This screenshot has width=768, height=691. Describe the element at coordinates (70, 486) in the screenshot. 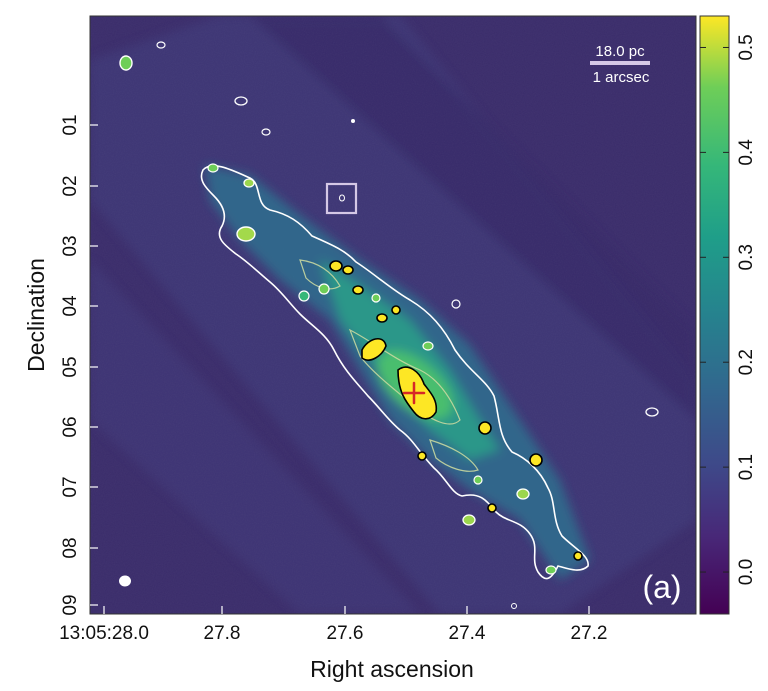

I see `y-tick-label: 07` at that location.